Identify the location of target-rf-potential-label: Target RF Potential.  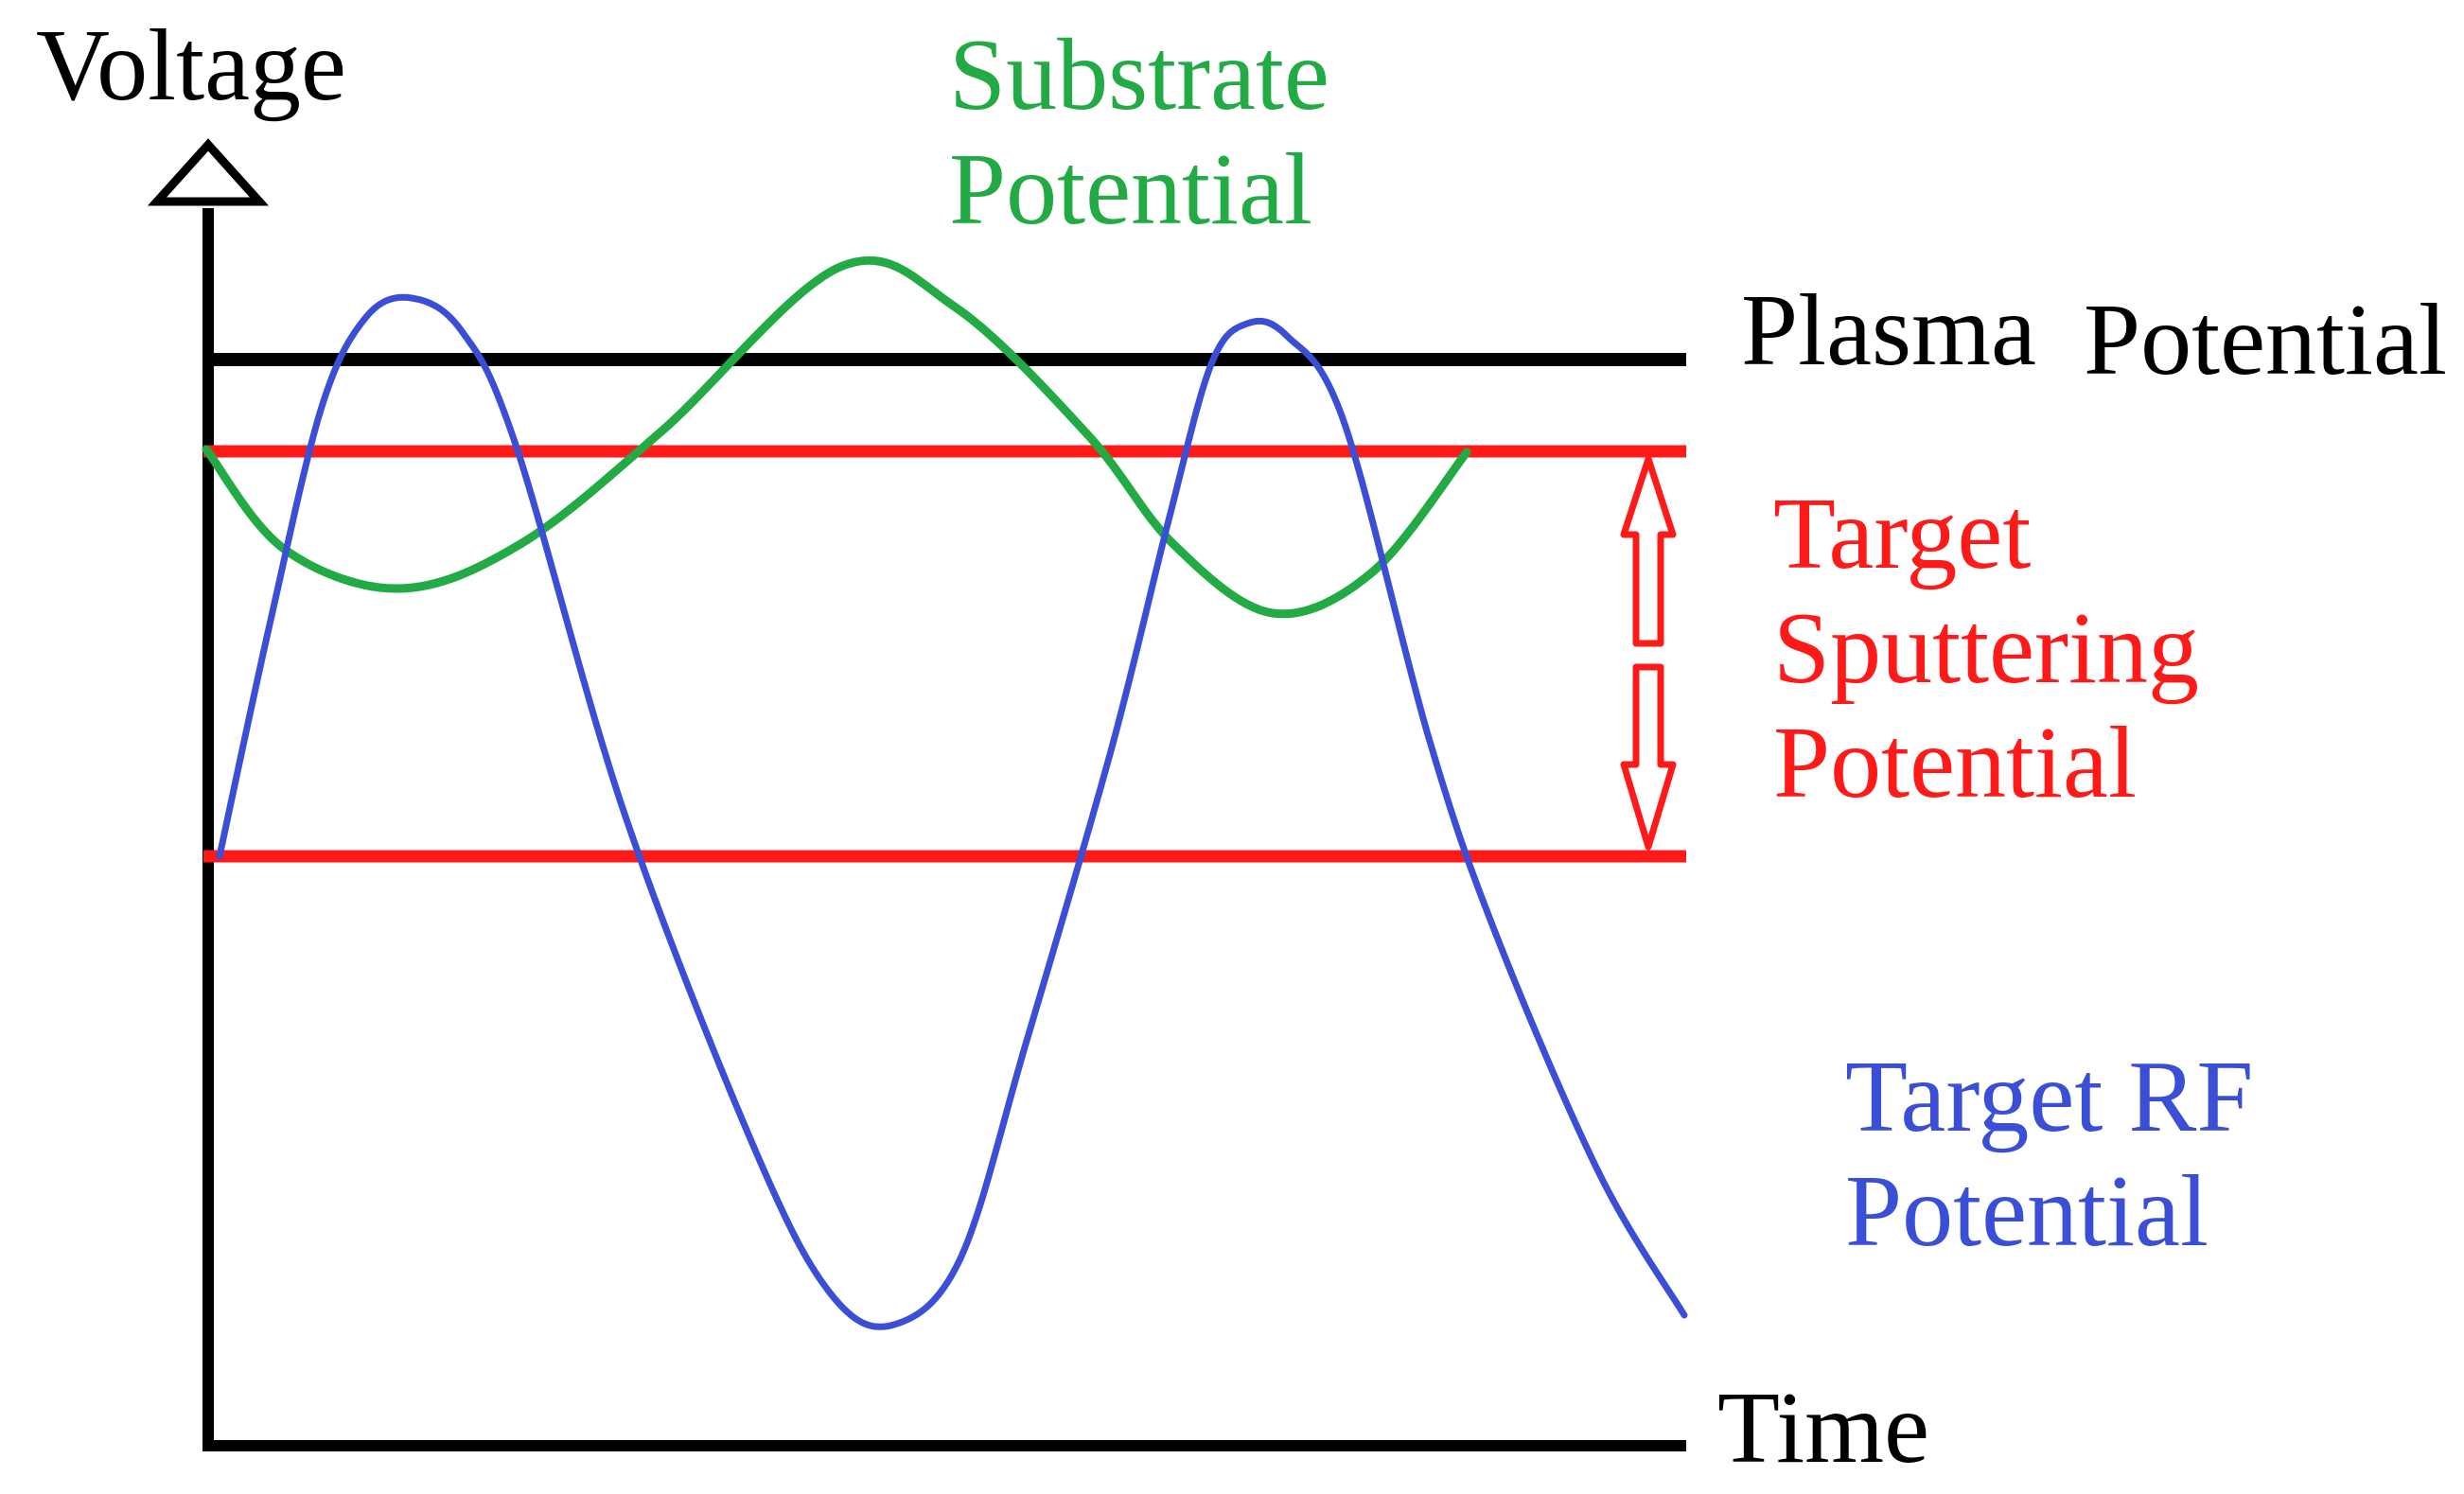
(2049, 1155).